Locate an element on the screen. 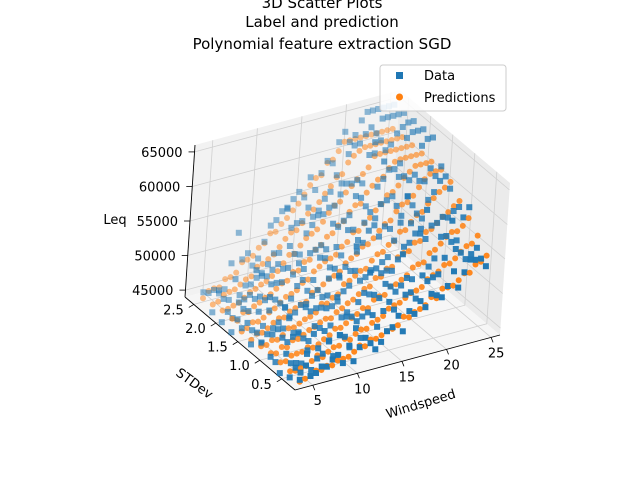 The height and width of the screenshot is (480, 640). grid-line-z is located at coordinates (345, 247).